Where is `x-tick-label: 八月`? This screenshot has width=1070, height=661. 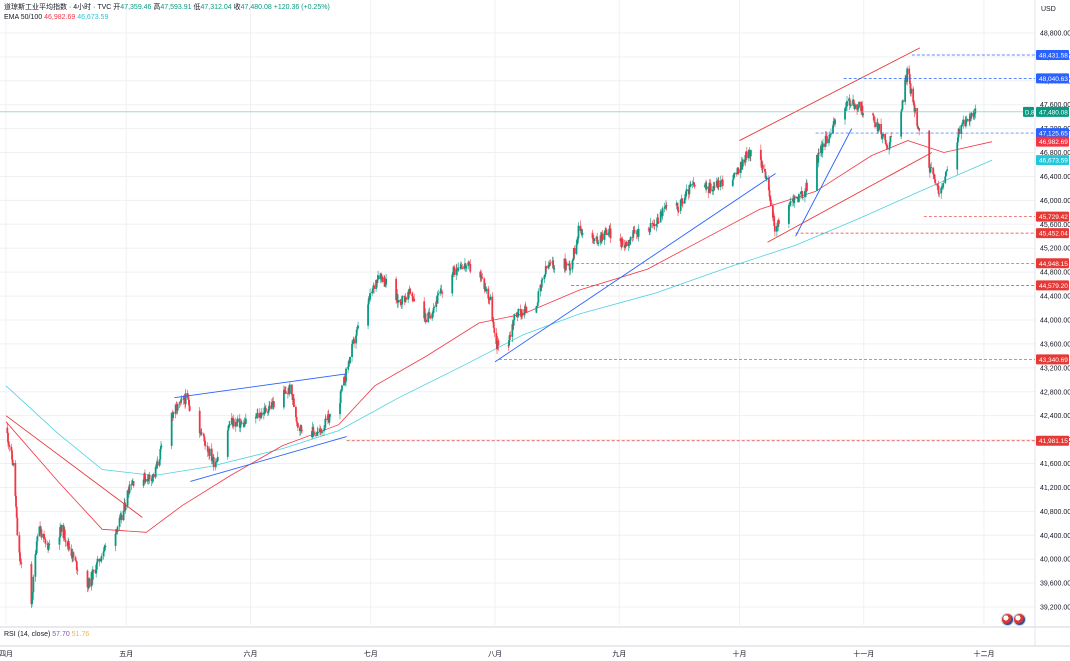 x-tick-label: 八月 is located at coordinates (495, 654).